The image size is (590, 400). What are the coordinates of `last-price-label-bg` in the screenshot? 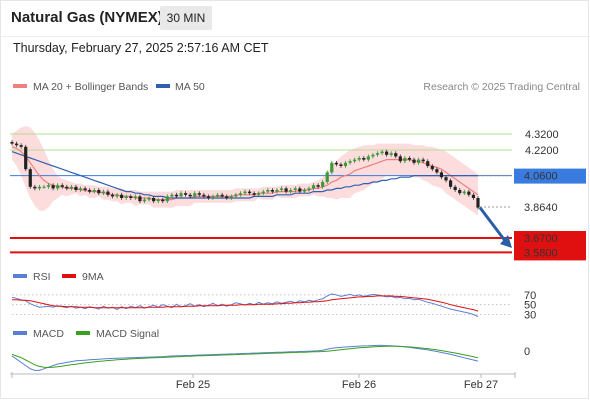 It's located at (550, 206).